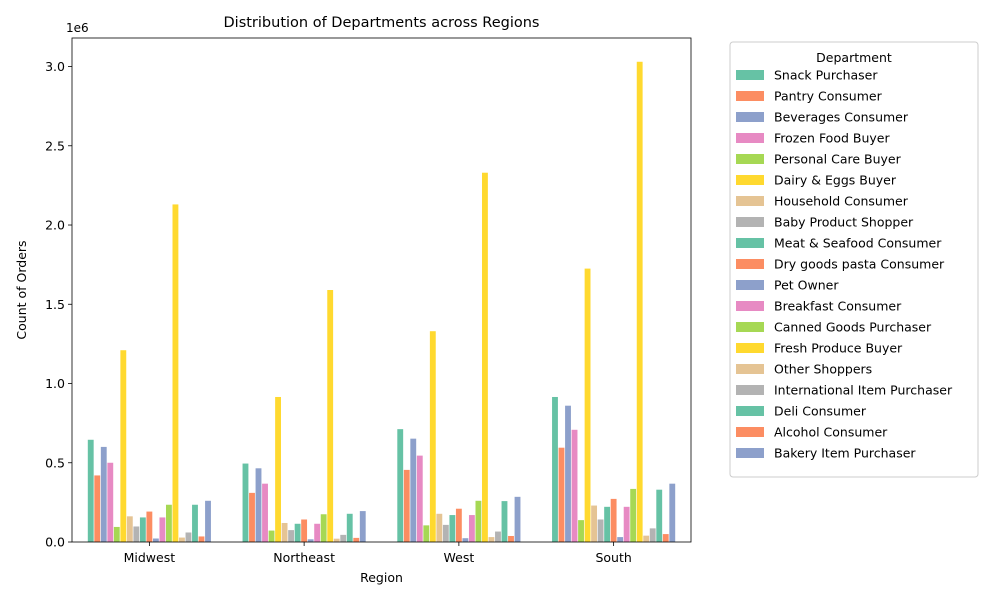  What do you see at coordinates (150, 557) in the screenshot?
I see `x-tick-label: Midwest` at bounding box center [150, 557].